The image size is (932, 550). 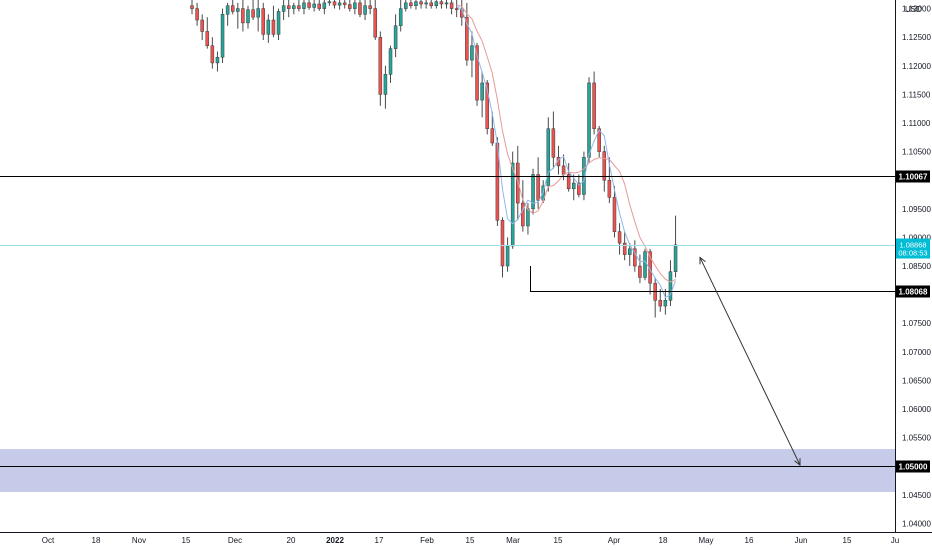 I want to click on price-tick-label: 1.05500, so click(x=916, y=438).